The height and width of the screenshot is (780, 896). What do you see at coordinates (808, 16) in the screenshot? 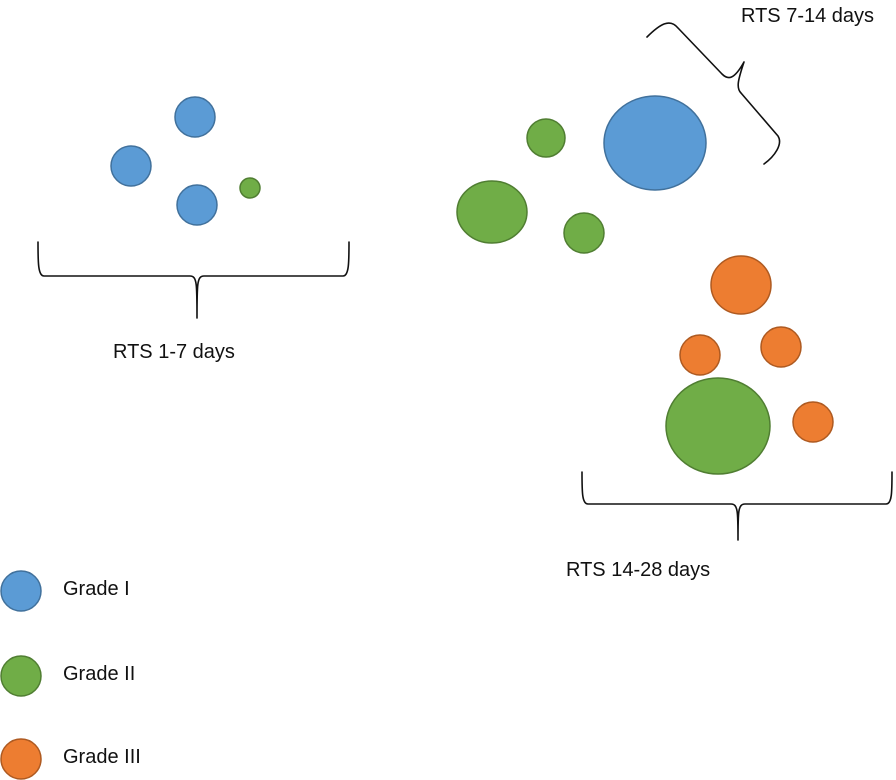
I see `label-rts-7-14: RTS 7-14 days` at bounding box center [808, 16].